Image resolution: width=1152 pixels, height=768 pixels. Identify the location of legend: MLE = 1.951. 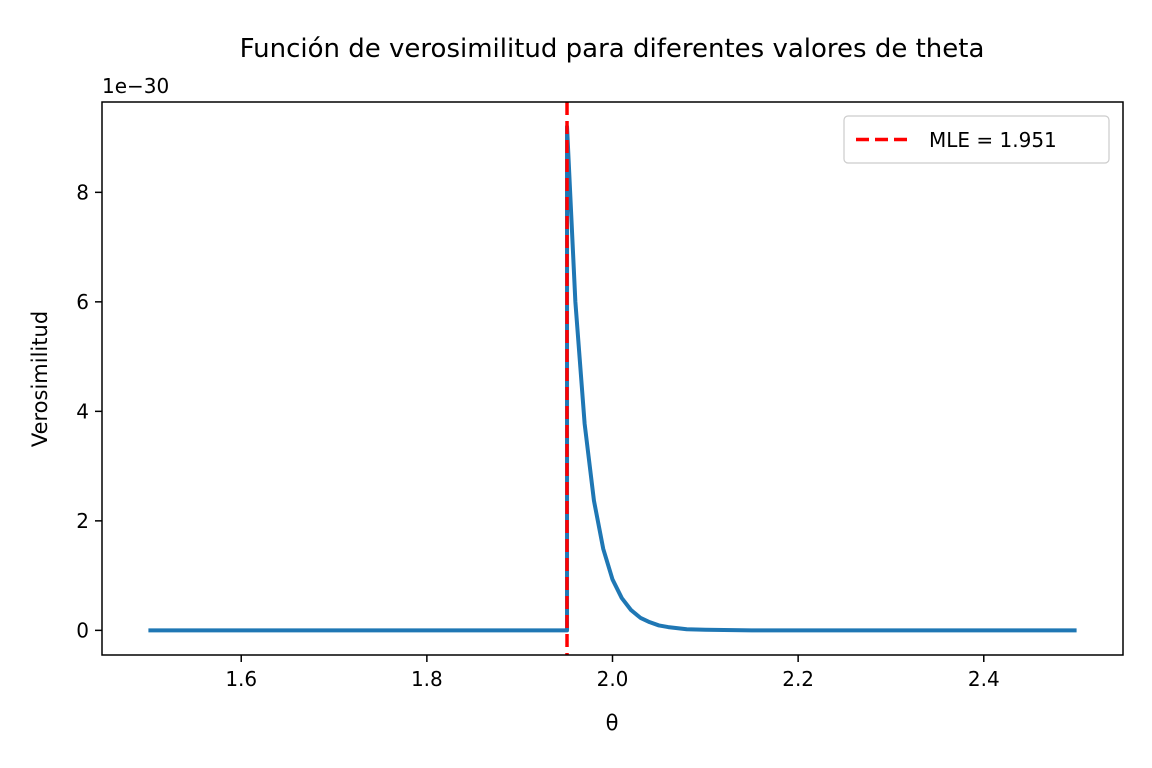
(976, 139).